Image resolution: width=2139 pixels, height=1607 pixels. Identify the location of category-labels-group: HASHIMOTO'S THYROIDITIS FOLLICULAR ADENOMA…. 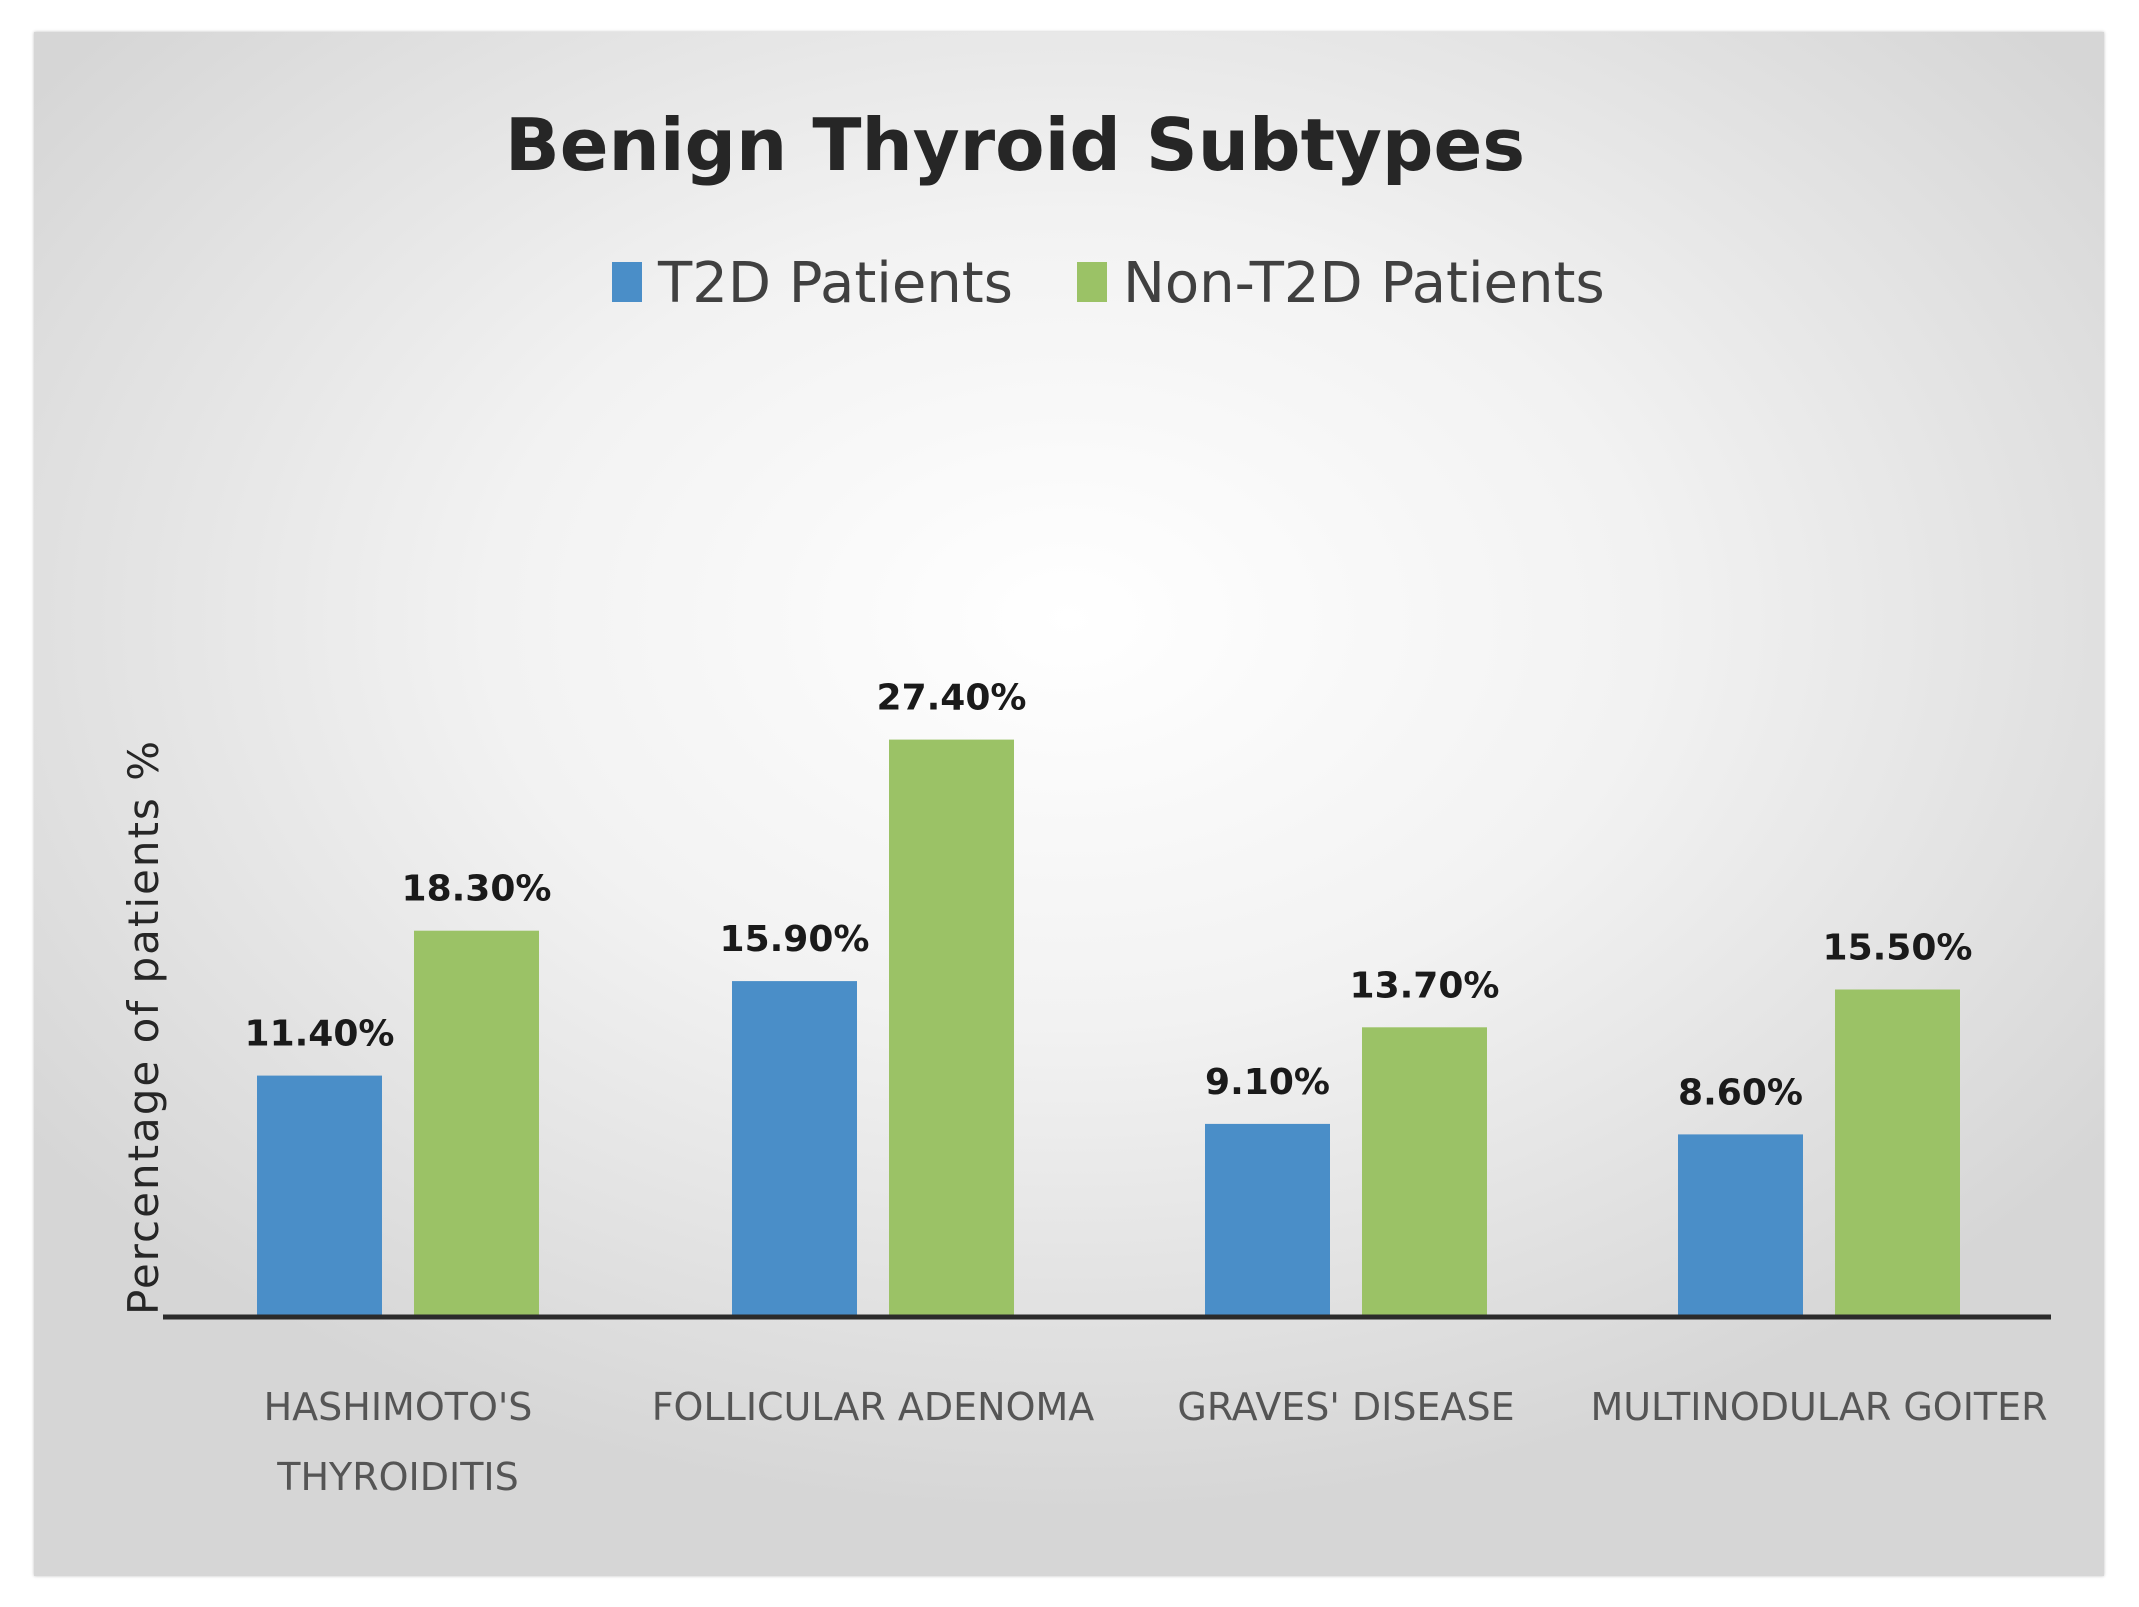
(1156, 1442).